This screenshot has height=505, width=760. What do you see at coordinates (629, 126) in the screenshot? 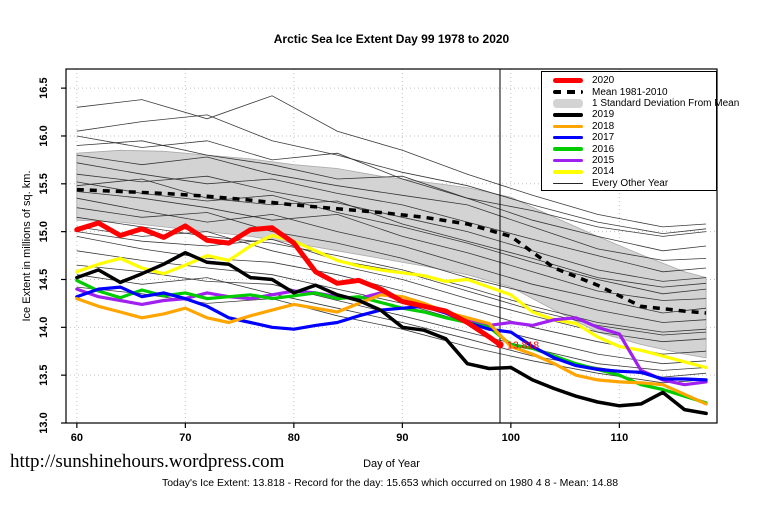
I see `legend-row: 2018` at bounding box center [629, 126].